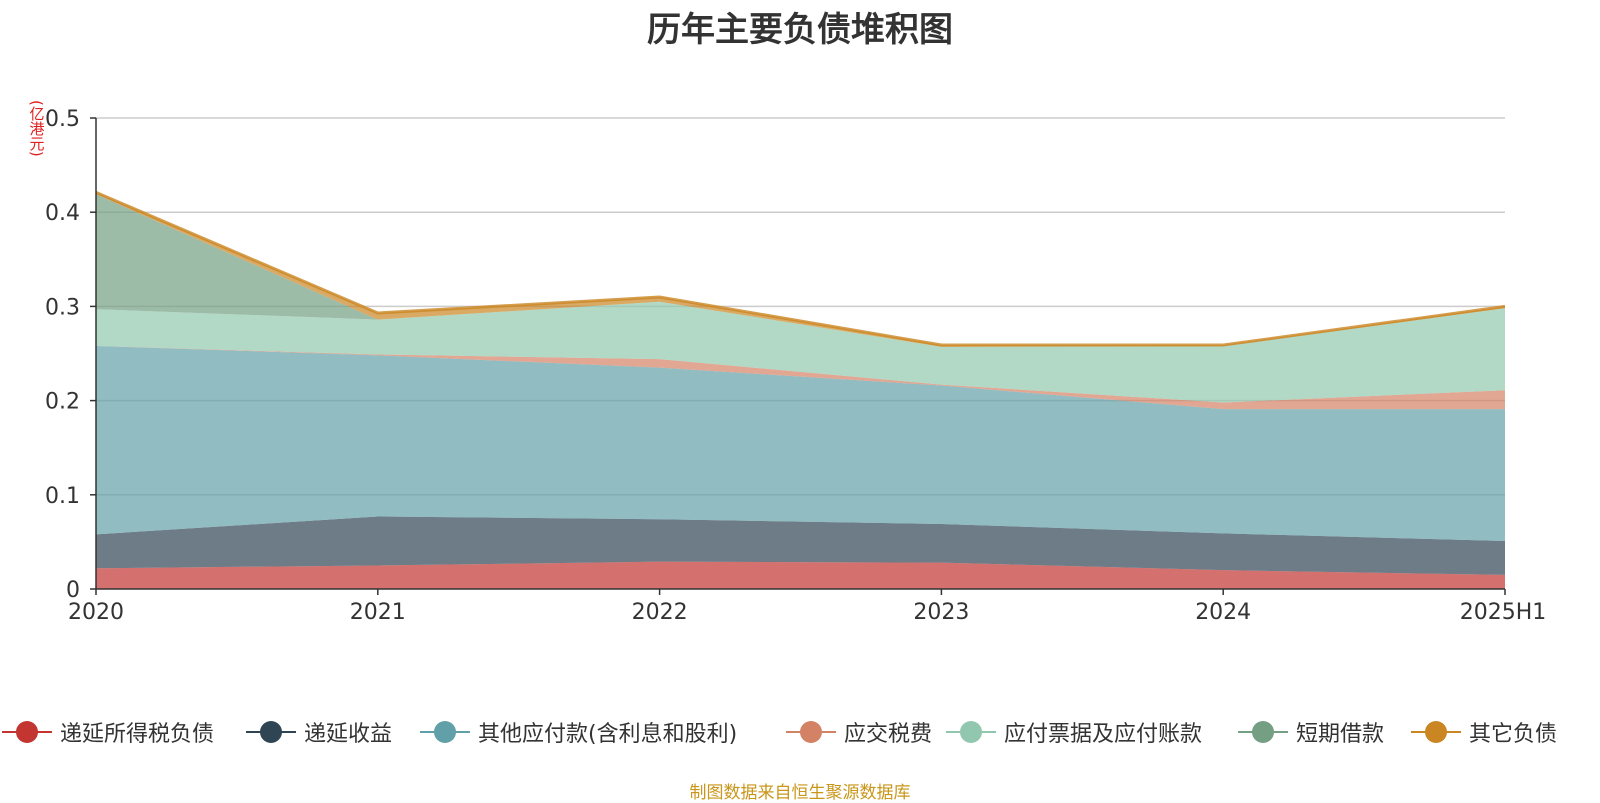 This screenshot has width=1600, height=803. What do you see at coordinates (348, 734) in the screenshot?
I see `legend-label: 递延收益` at bounding box center [348, 734].